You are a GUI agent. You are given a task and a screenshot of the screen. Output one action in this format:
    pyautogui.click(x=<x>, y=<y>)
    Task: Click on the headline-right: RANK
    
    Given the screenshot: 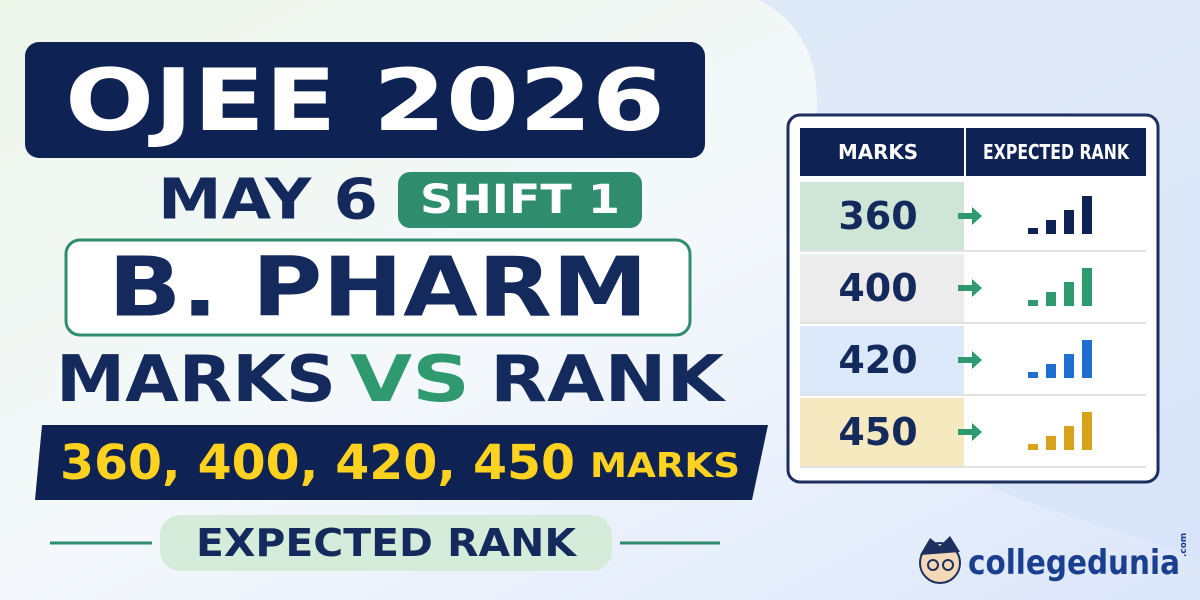 What is the action you would take?
    pyautogui.click(x=608, y=380)
    